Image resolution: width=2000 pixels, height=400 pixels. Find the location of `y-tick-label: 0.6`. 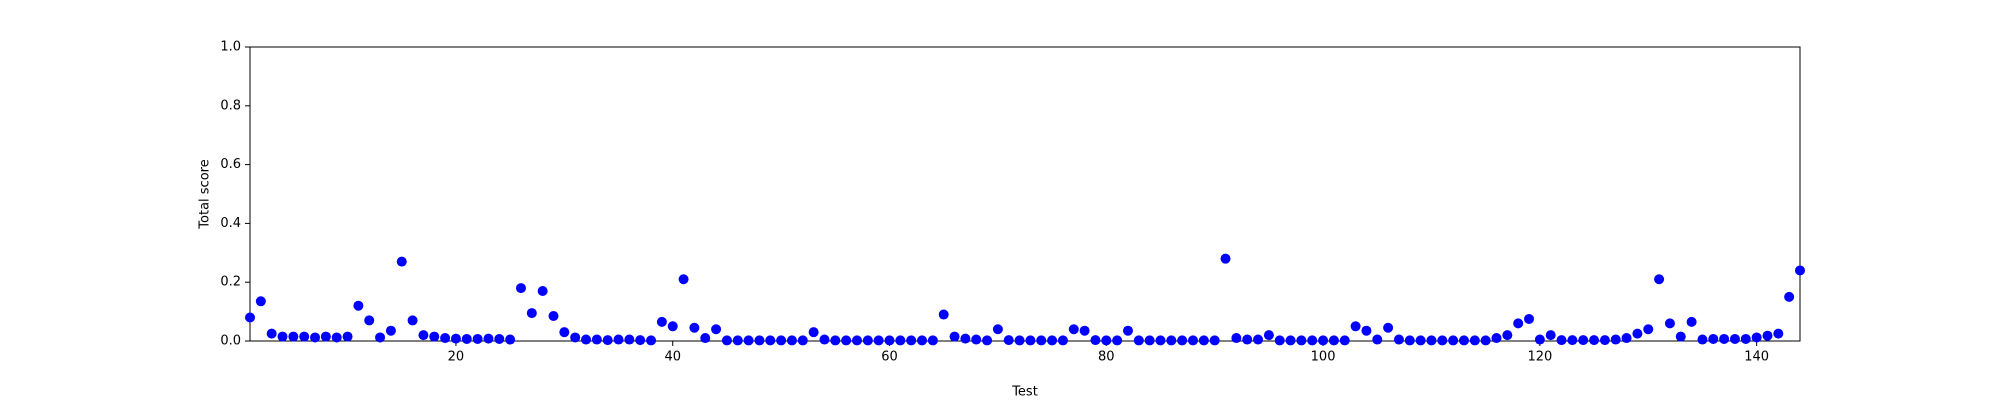

y-tick-label: 0.6 is located at coordinates (230, 164).